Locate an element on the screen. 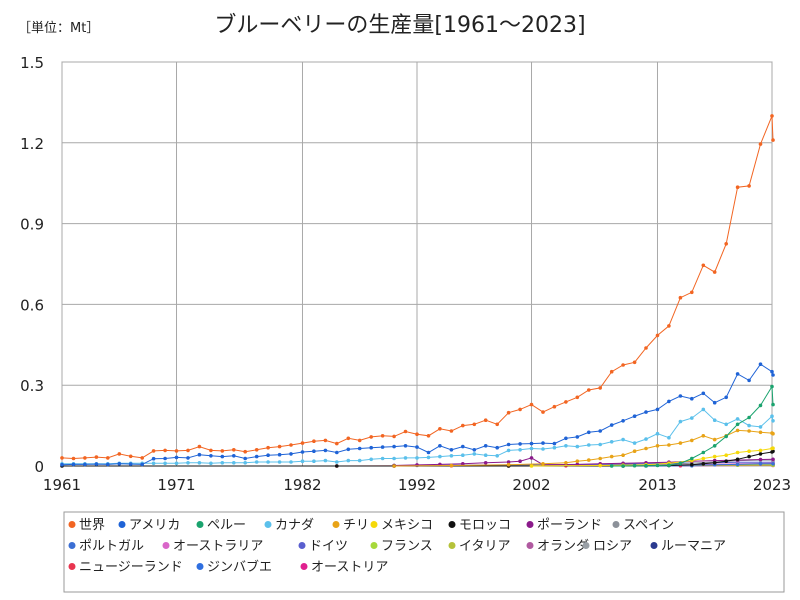 This screenshot has width=800, height=600. legend-label: オーストリア is located at coordinates (349, 567).